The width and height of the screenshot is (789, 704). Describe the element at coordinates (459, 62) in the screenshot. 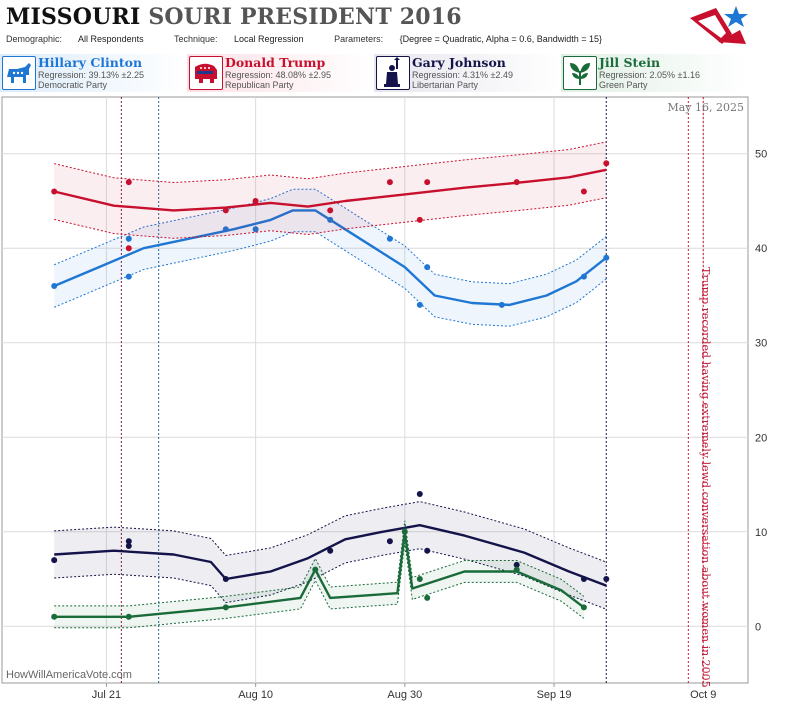

I see `candidate-name: Gary Johnson` at that location.